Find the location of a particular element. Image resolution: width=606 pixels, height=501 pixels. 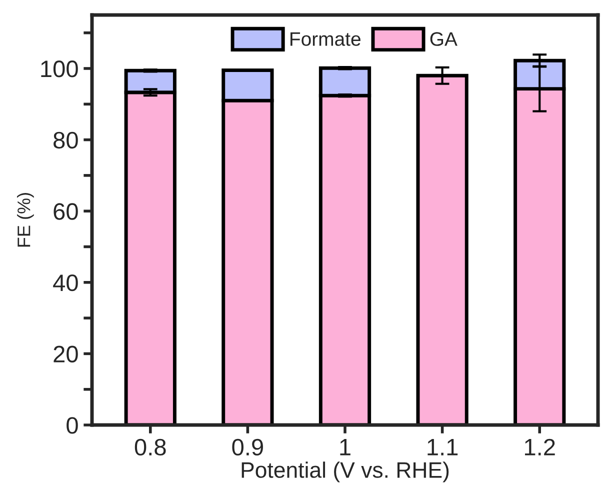

legend-label: Formate is located at coordinates (325, 39).